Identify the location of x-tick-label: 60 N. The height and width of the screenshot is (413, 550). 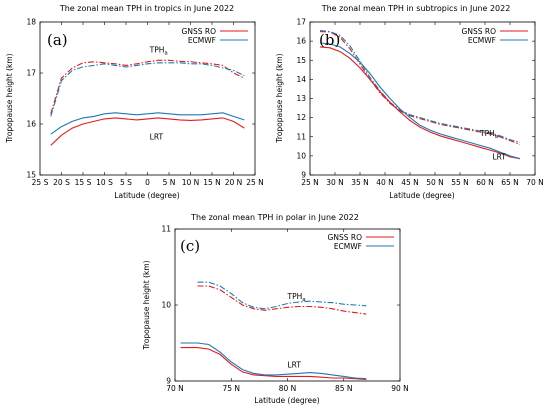
(485, 182).